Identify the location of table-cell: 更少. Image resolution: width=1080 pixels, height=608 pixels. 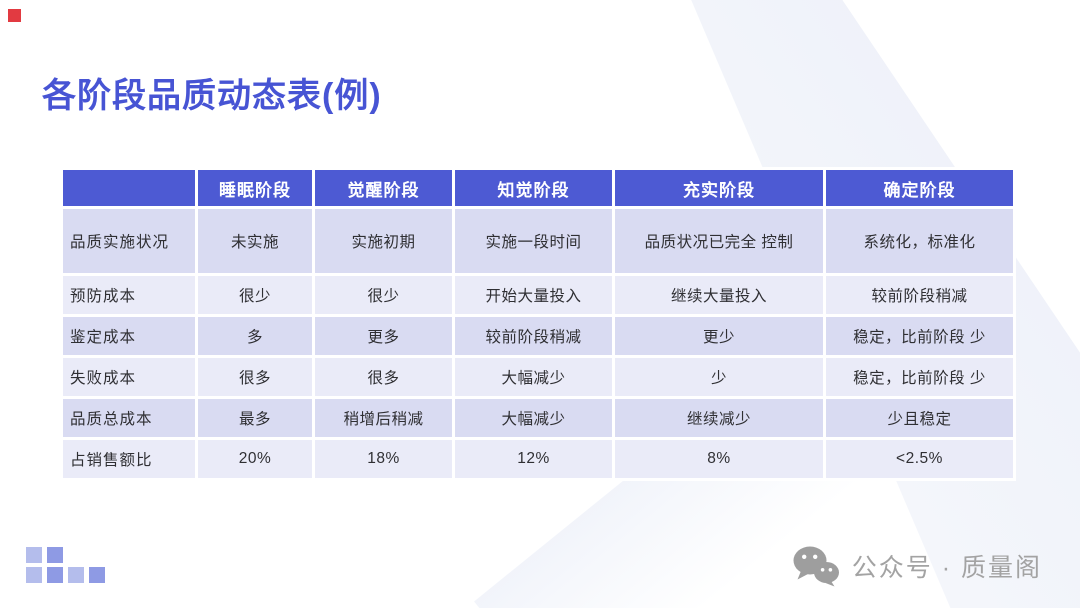
(719, 336).